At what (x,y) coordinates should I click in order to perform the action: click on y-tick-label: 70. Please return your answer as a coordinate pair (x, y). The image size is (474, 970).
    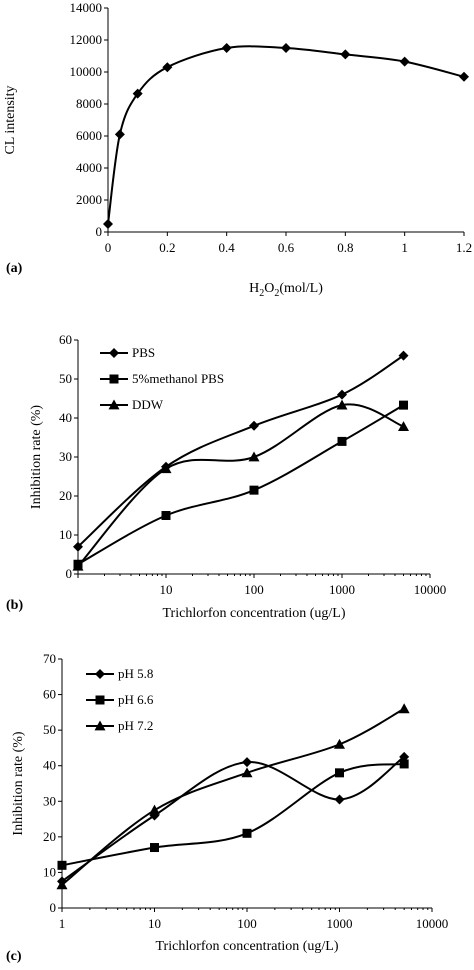
    Looking at the image, I should click on (49, 658).